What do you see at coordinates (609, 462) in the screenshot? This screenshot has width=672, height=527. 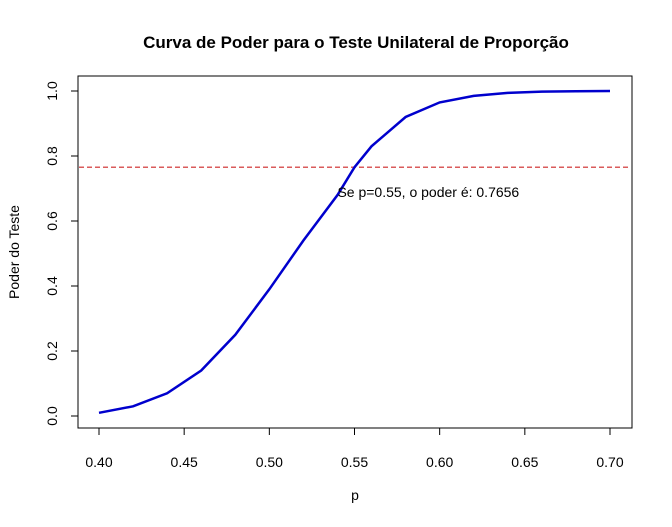 I see `x-tick-label: 0.70` at bounding box center [609, 462].